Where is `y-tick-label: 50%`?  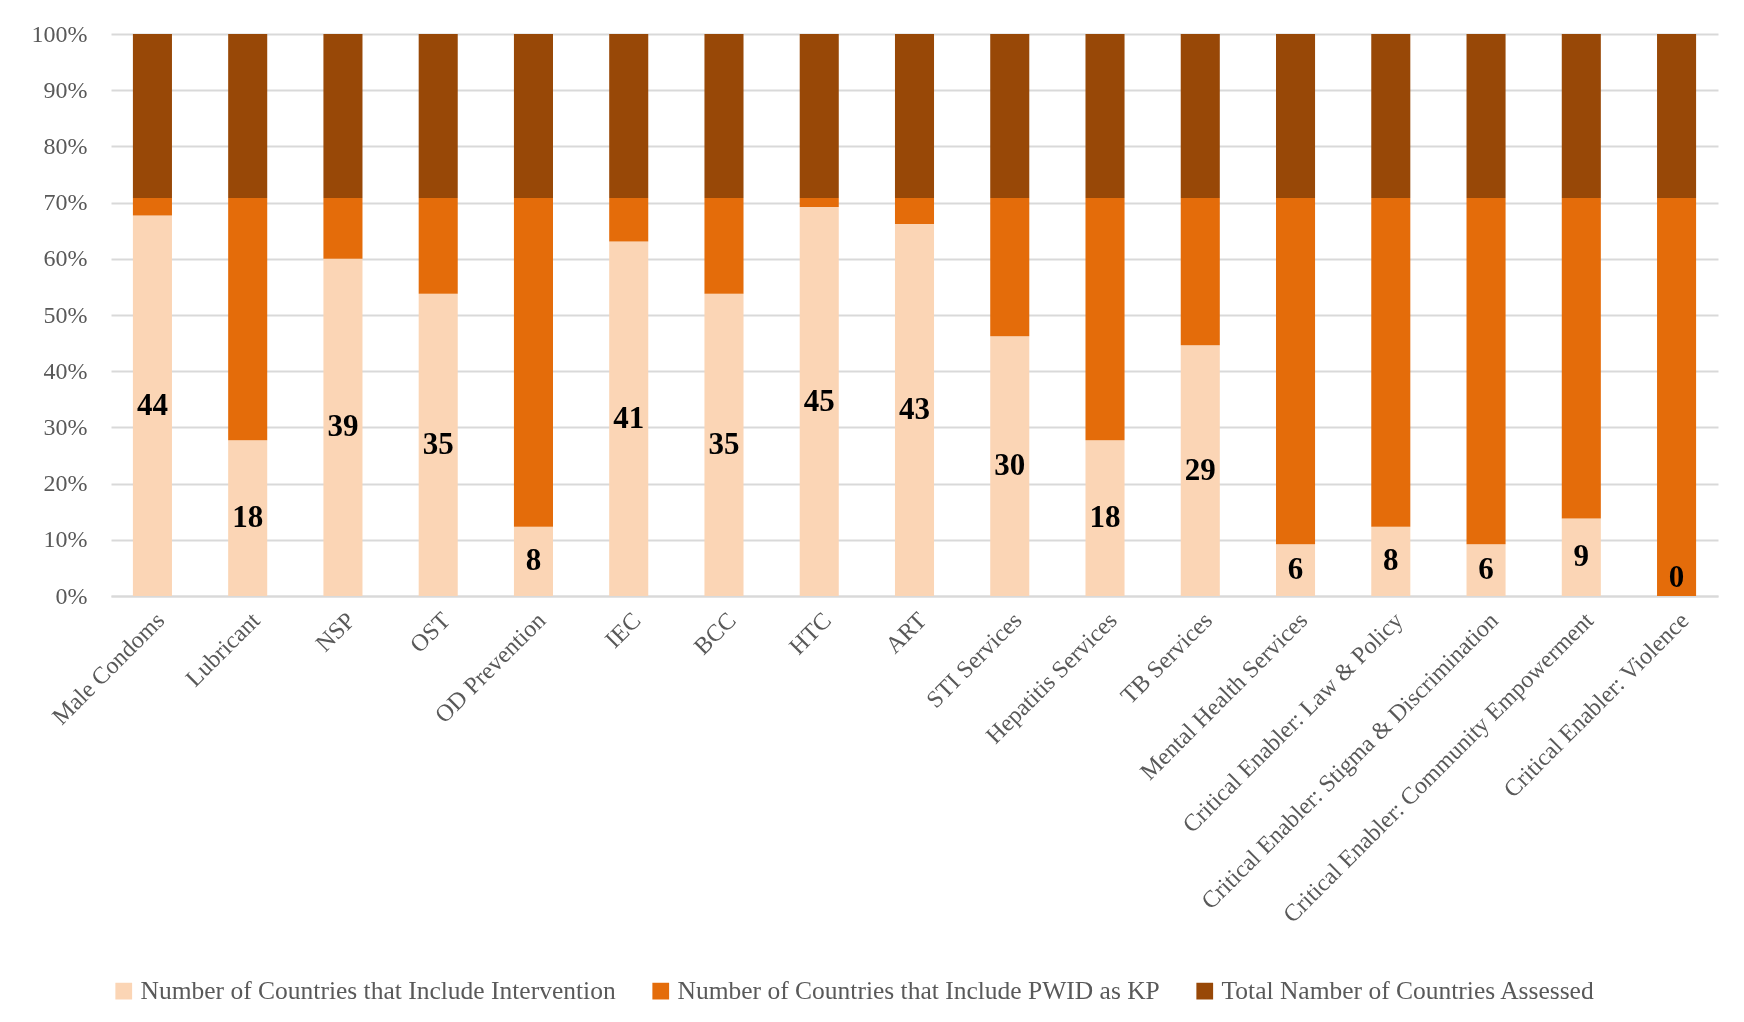 y-tick-label: 50% is located at coordinates (65, 314).